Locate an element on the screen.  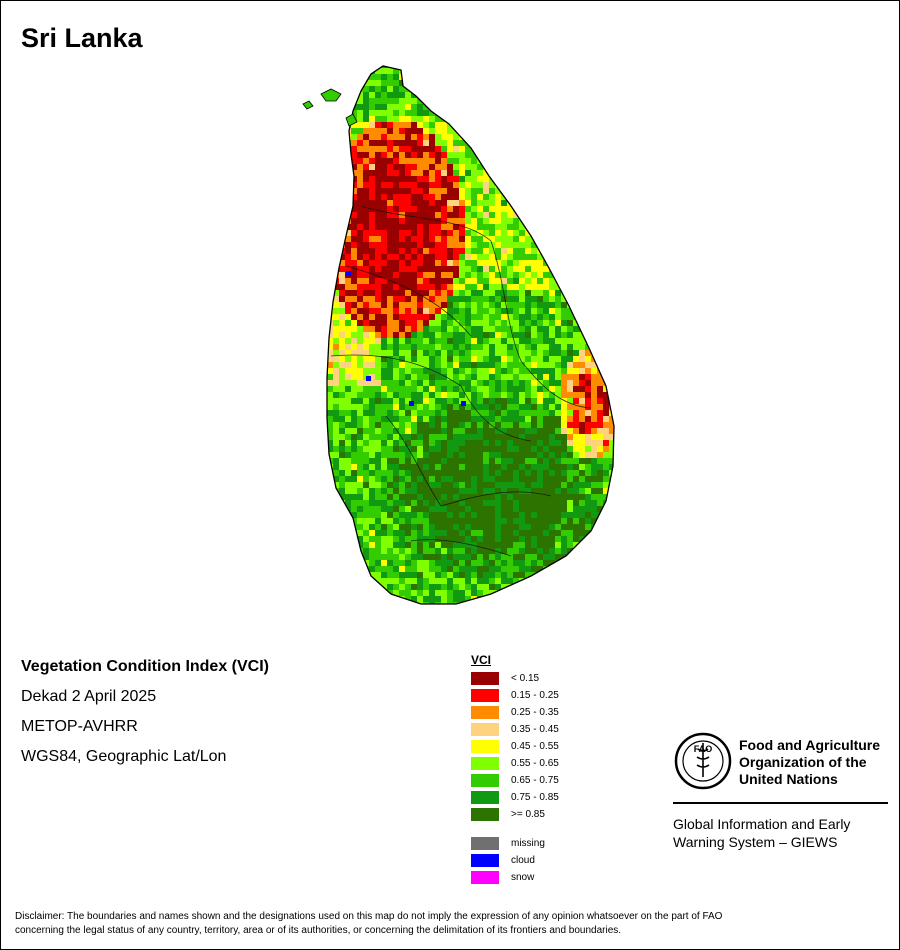
fao-name-line: Organization of the is located at coordinates (803, 762).